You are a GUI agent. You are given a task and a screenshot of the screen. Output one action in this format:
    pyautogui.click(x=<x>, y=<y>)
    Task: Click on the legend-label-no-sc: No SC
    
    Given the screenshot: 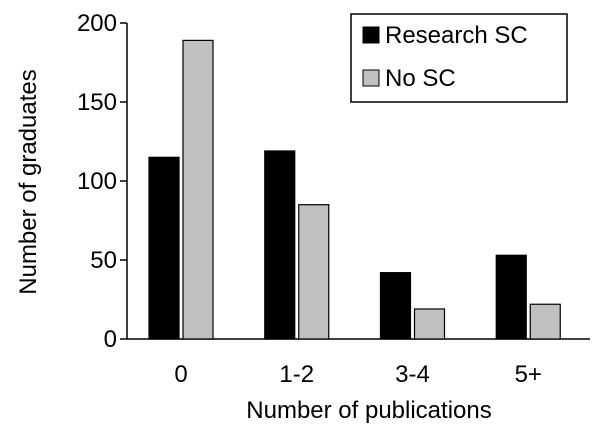 What is the action you would take?
    pyautogui.click(x=420, y=78)
    